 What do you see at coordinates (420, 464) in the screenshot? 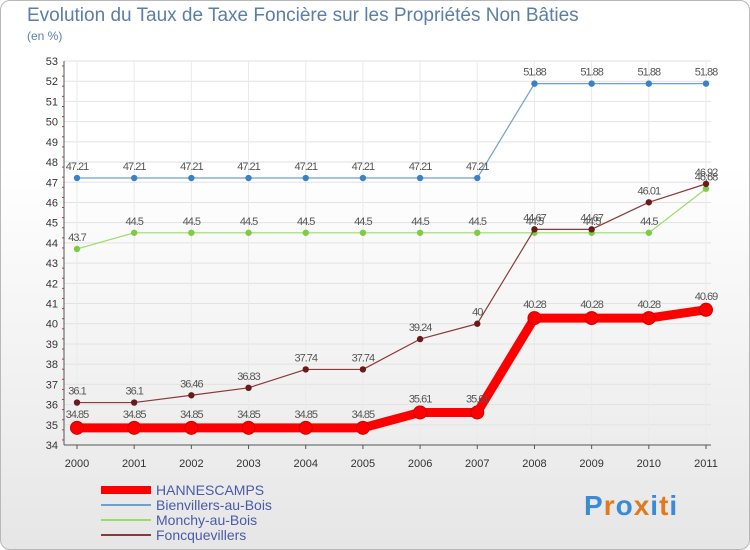
I see `x-tick-label: 2006` at bounding box center [420, 464].